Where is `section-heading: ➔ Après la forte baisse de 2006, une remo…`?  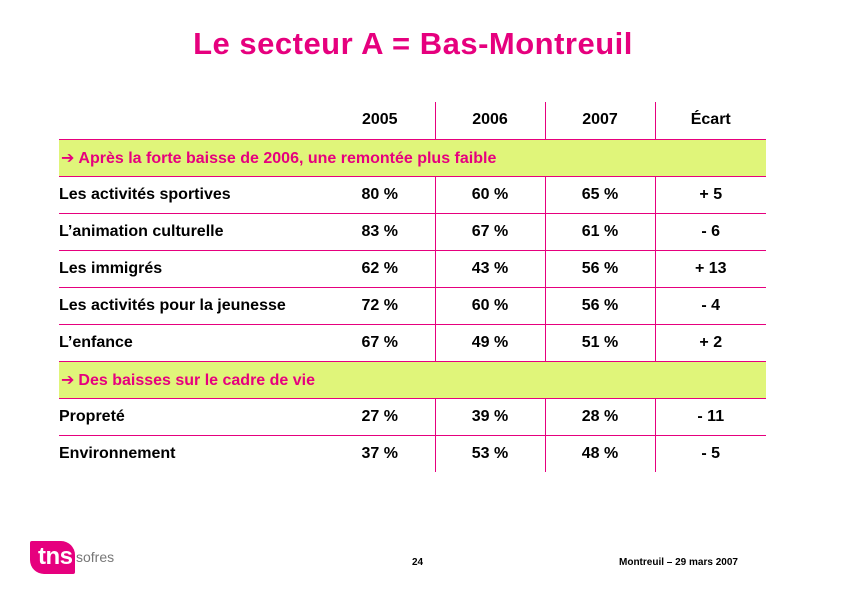
section-heading: ➔ Après la forte baisse de 2006, une remo… is located at coordinates (412, 157).